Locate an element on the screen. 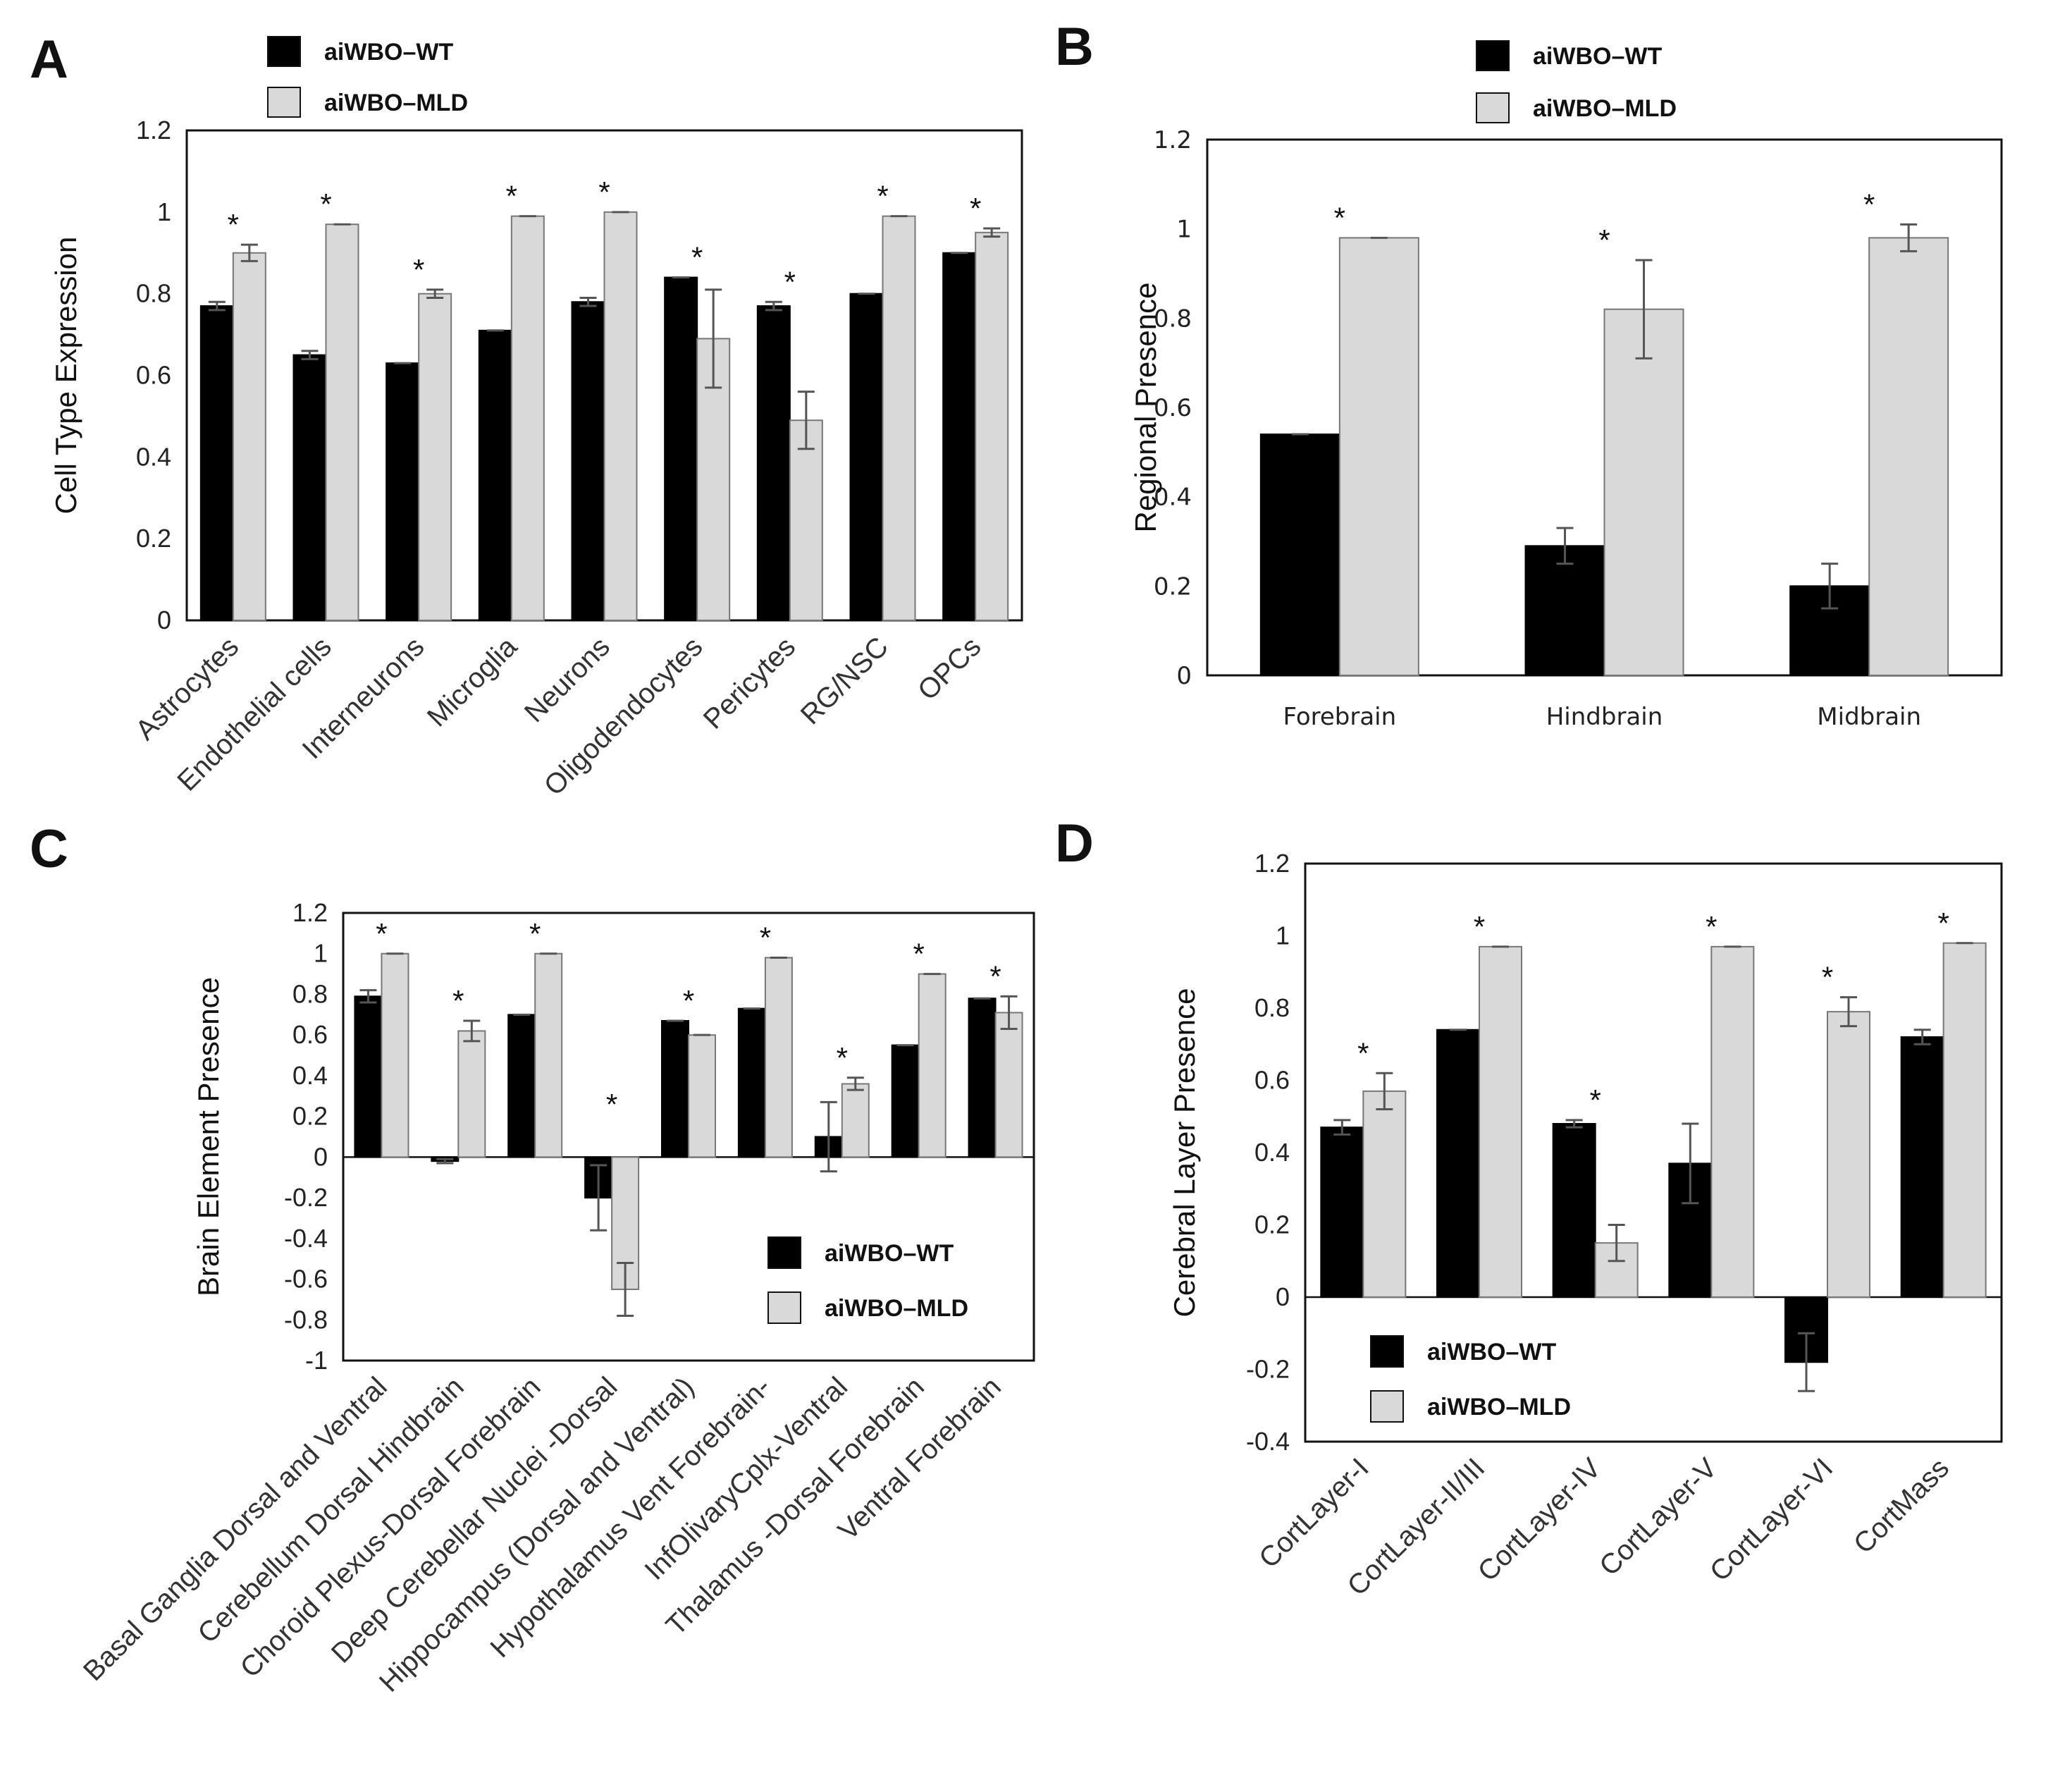 The image size is (2072, 1792). panel-b-bar-wt is located at coordinates (1299, 555).